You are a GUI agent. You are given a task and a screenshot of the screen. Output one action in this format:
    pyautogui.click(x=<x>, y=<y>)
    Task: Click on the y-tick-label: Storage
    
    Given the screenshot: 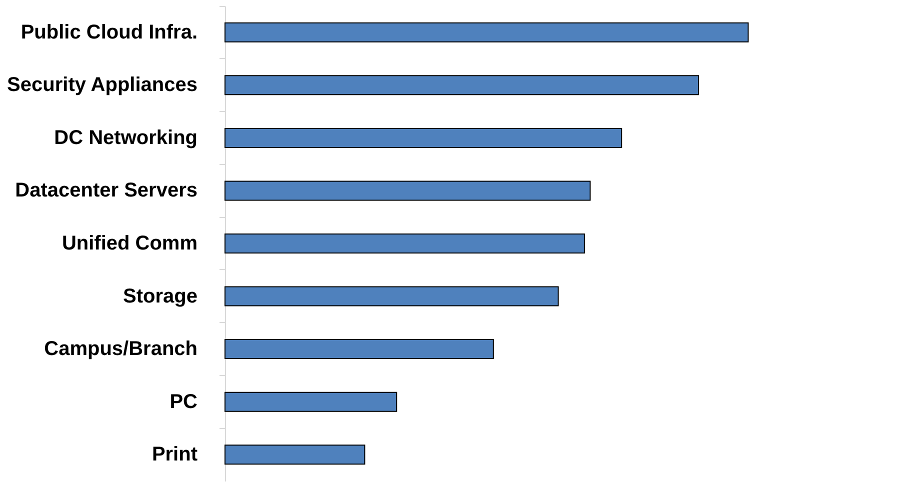 What is the action you would take?
    pyautogui.click(x=160, y=296)
    